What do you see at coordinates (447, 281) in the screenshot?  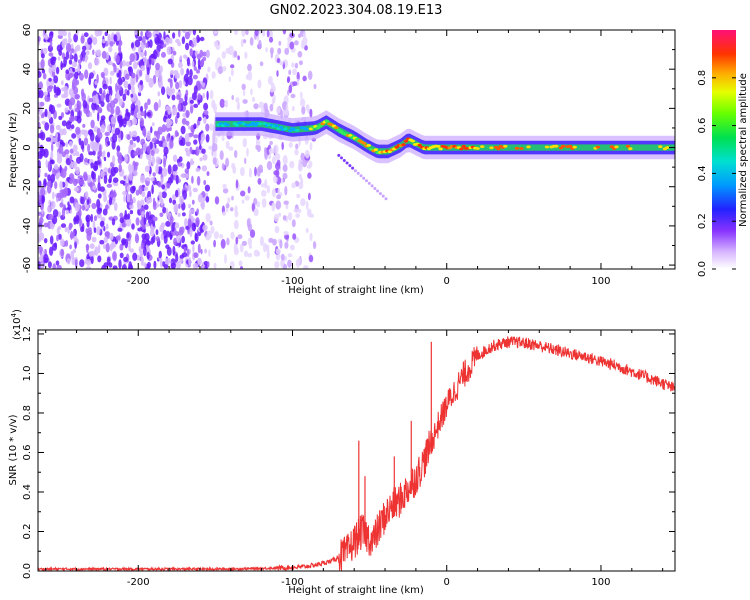 I see `x-tick-label: 0` at bounding box center [447, 281].